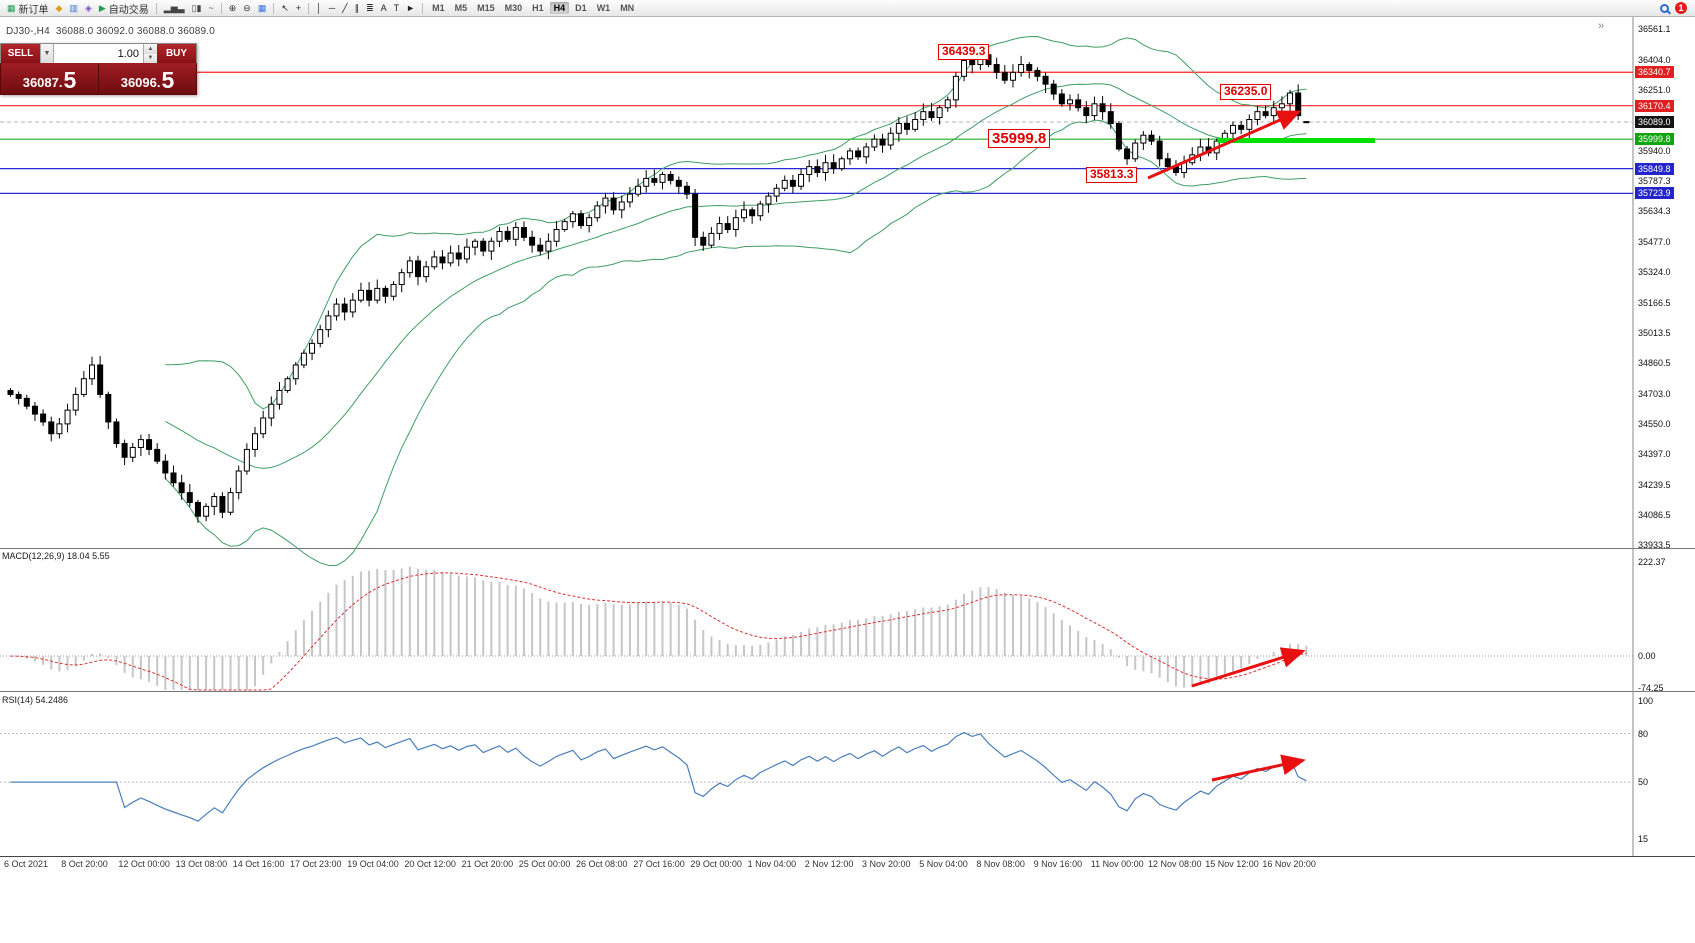 The height and width of the screenshot is (943, 1695). Describe the element at coordinates (538, 8) in the screenshot. I see `timeframe-h1-button: H1` at that location.